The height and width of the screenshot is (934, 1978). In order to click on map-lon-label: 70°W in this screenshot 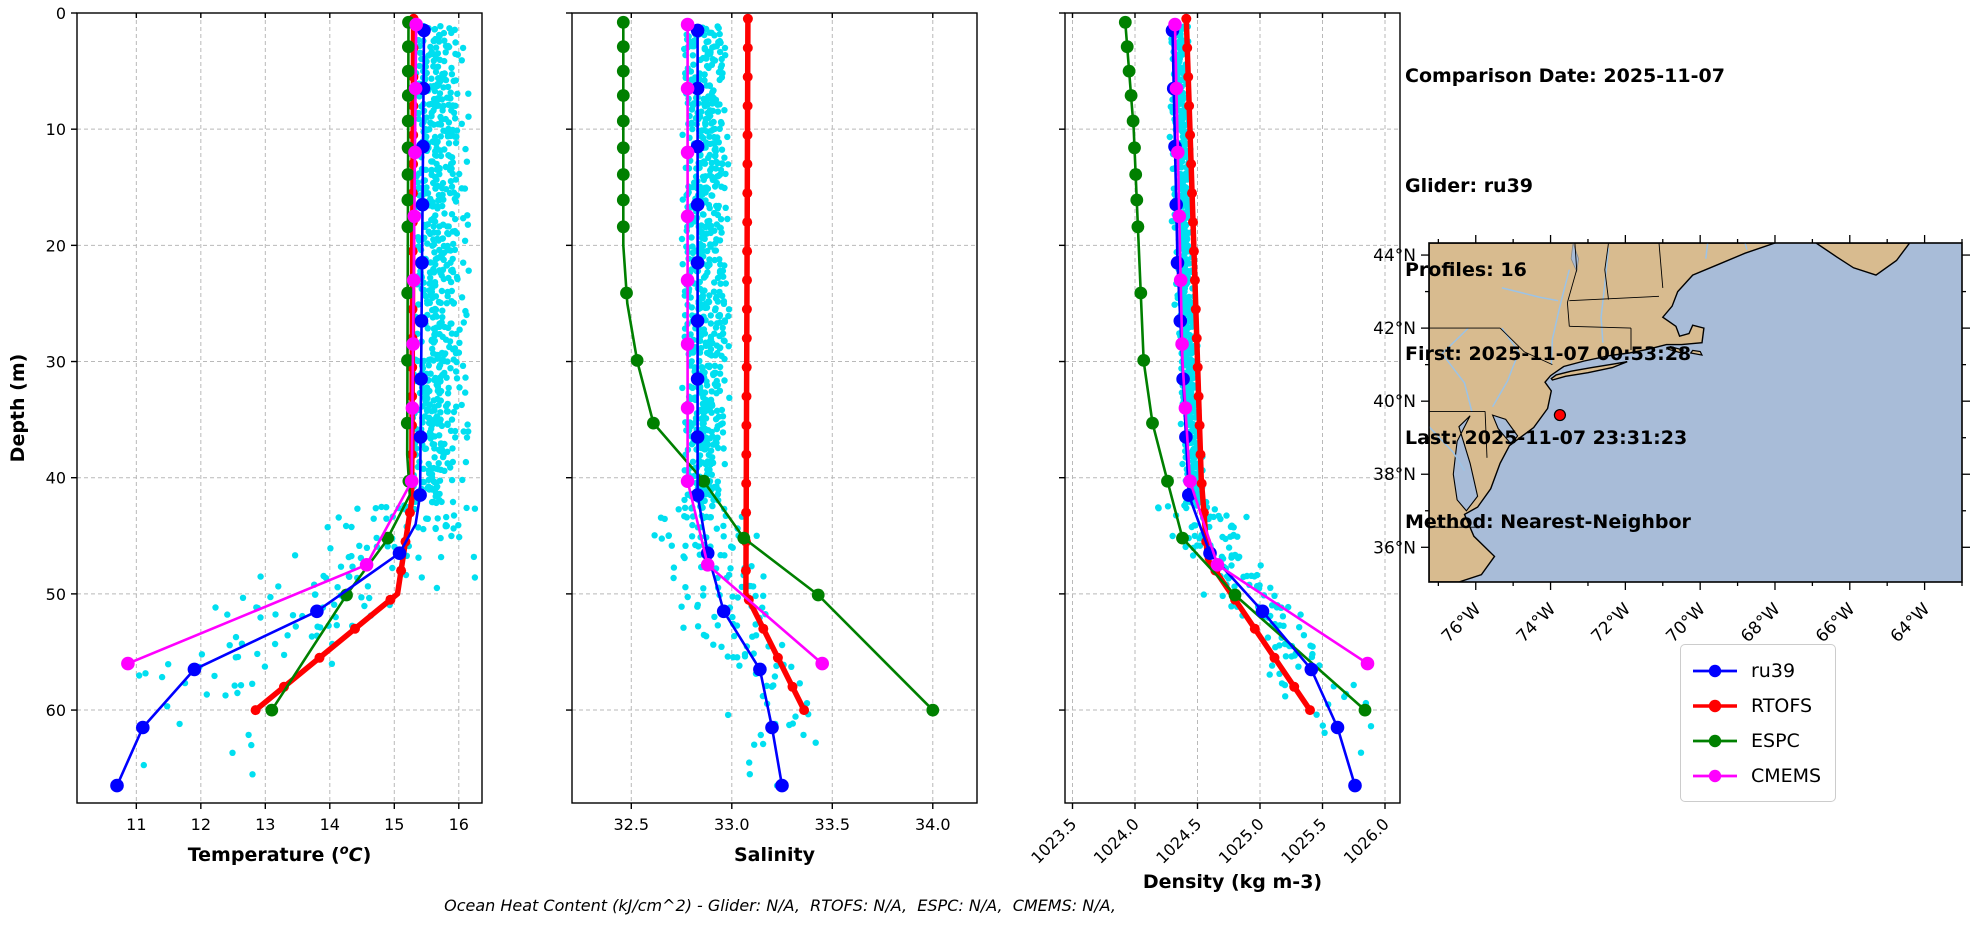, I will do `click(1685, 622)`.